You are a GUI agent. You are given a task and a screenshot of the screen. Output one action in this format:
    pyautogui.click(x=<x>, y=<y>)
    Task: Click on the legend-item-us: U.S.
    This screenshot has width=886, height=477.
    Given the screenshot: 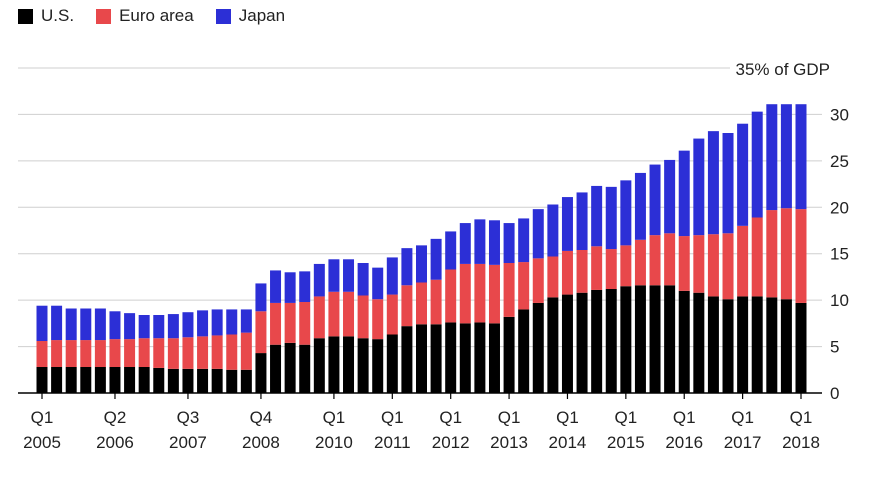 What is the action you would take?
    pyautogui.click(x=46, y=16)
    